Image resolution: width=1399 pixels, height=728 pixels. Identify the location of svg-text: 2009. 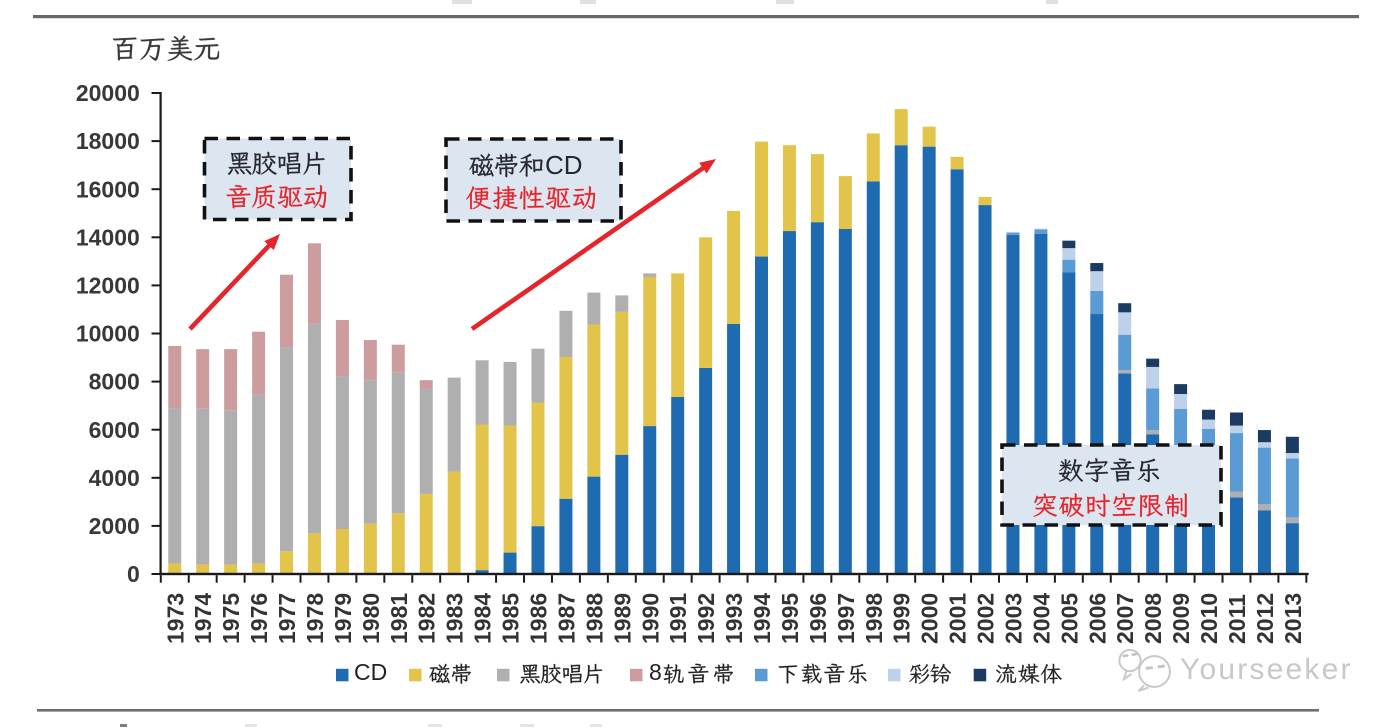
(1181, 618).